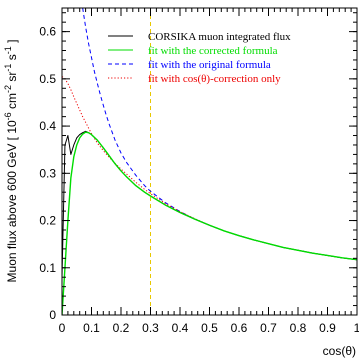 The width and height of the screenshot is (359, 360). Describe the element at coordinates (298, 328) in the screenshot. I see `x-tick-label: 0.8` at that location.